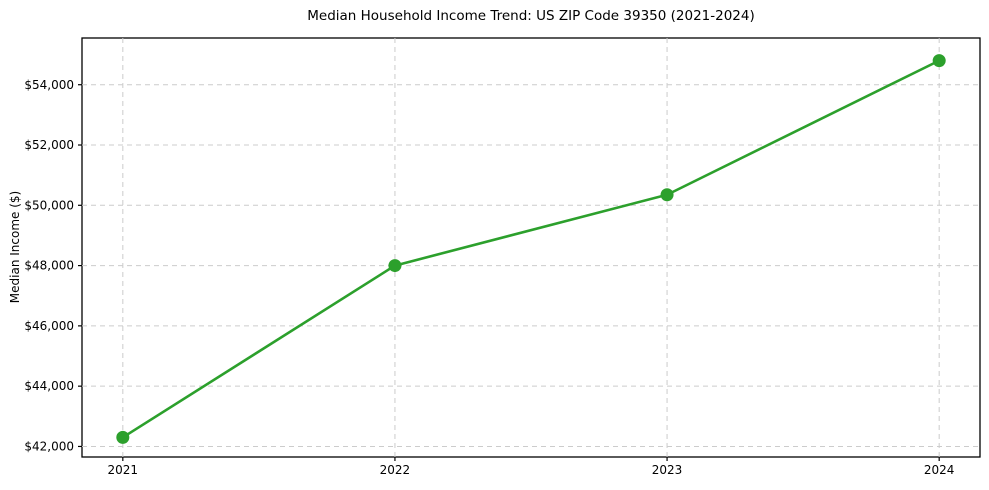 The width and height of the screenshot is (989, 490). What do you see at coordinates (49, 145) in the screenshot?
I see `y-tick-label: $52,000` at bounding box center [49, 145].